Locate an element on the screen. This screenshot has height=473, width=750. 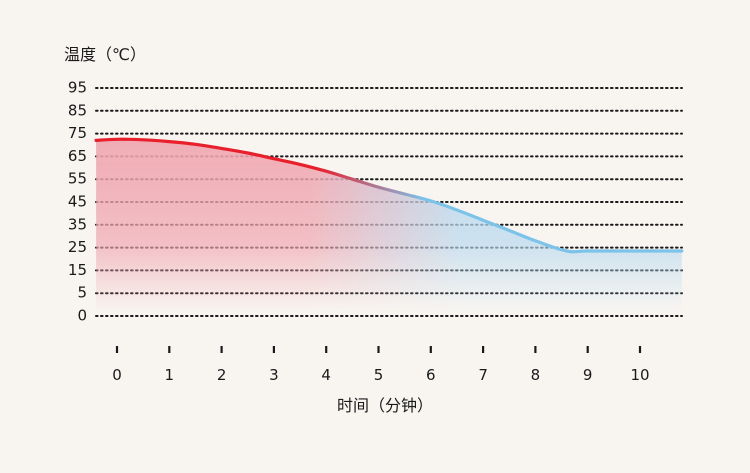
x-tick-label: 2 is located at coordinates (222, 375).